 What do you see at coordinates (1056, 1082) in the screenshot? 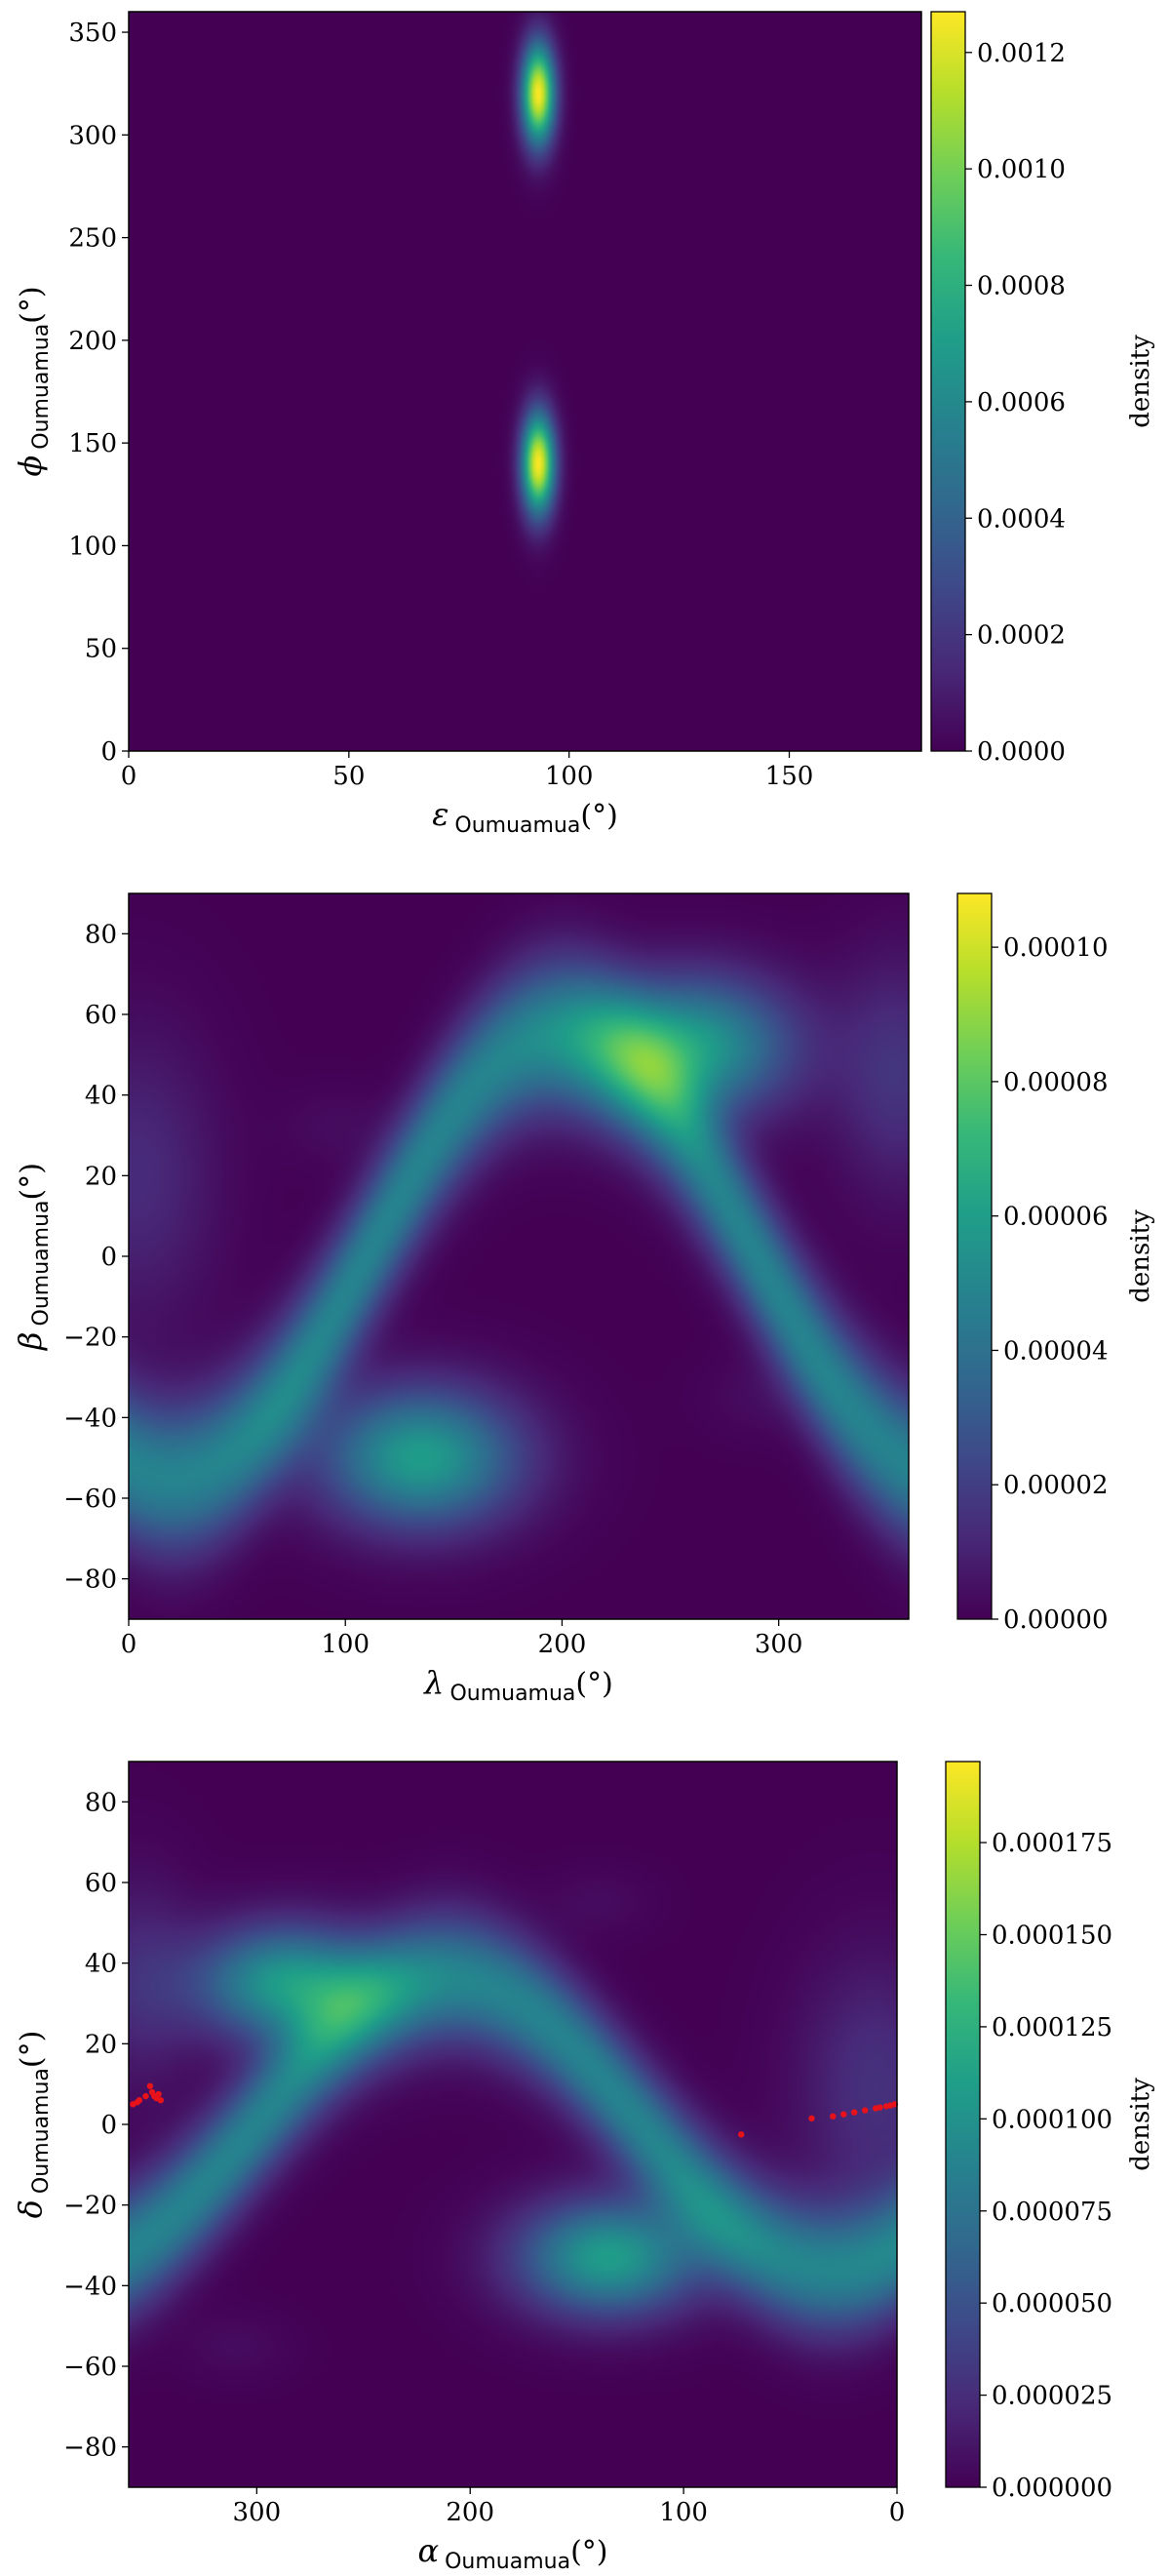
I see `colorbar-tick-label: 0.00008` at bounding box center [1056, 1082].